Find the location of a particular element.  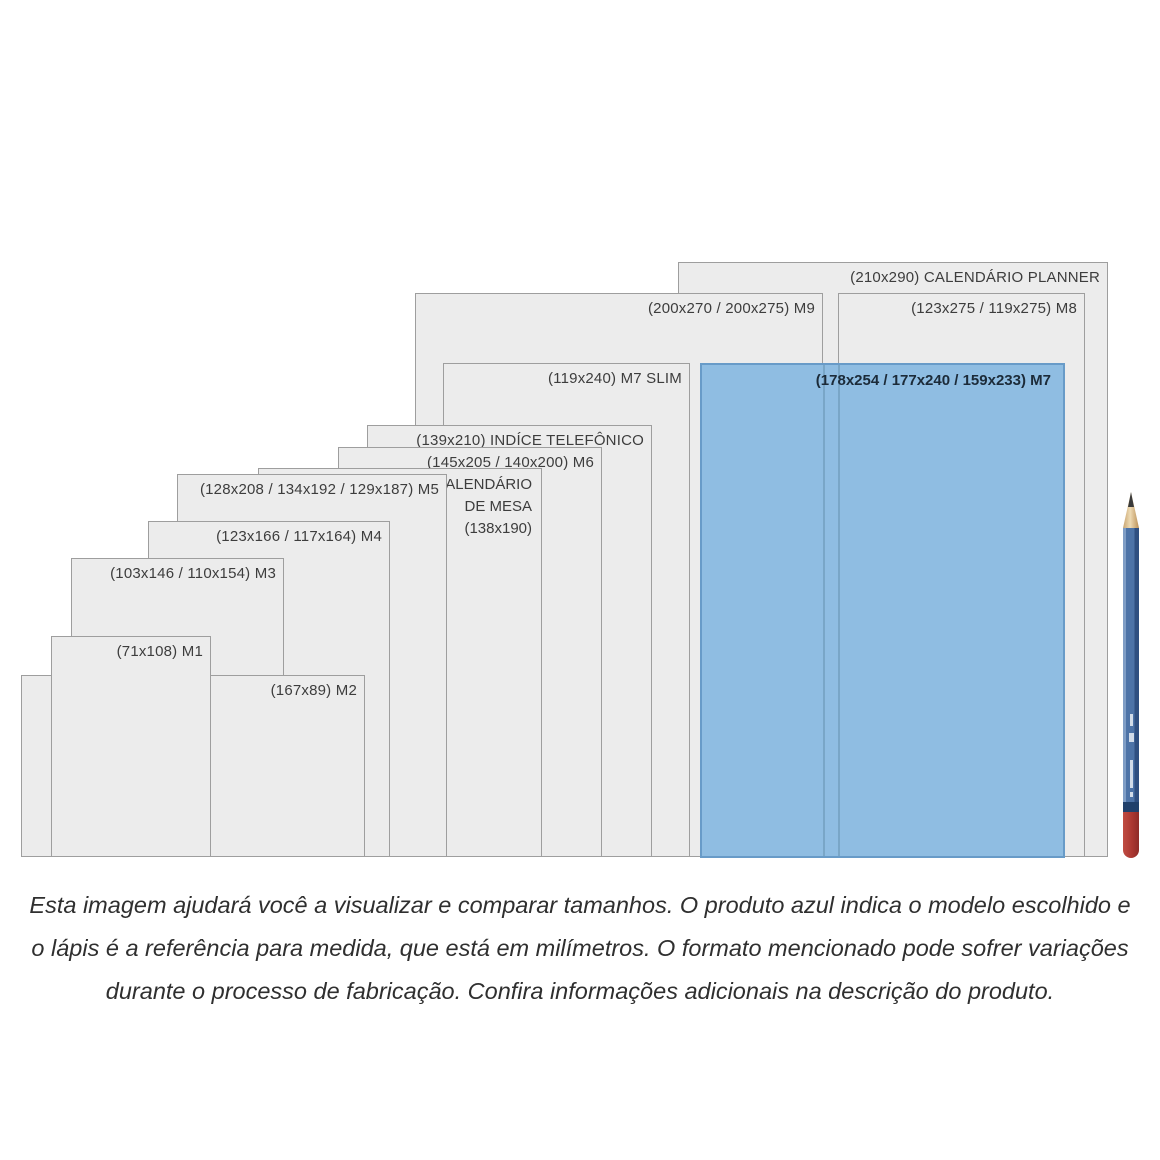

size-label-calendario-planner: (210x290) CALENDÁRIO PLANNER is located at coordinates (975, 277).